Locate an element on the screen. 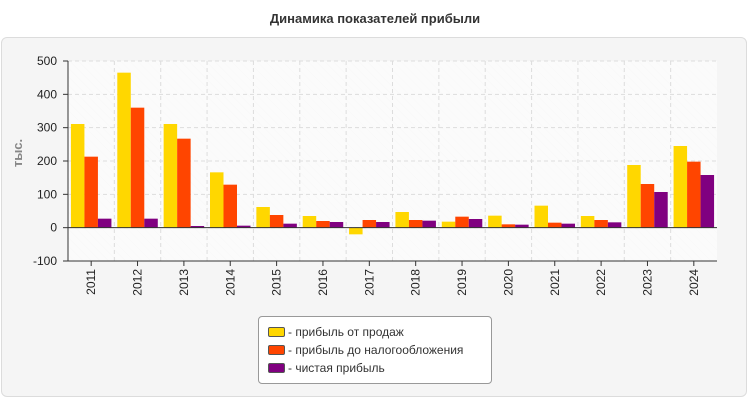  y-tick-label: 0 is located at coordinates (53, 228).